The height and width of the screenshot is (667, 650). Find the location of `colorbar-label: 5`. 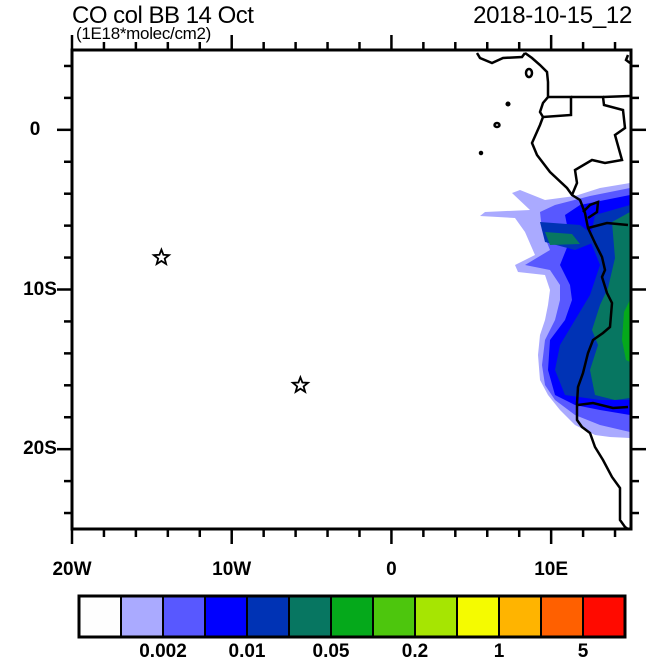

colorbar-label: 5 is located at coordinates (583, 651).